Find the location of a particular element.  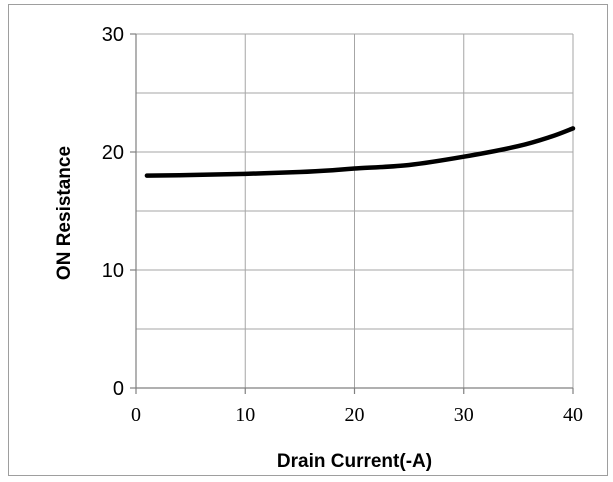

series-line is located at coordinates (360, 152).